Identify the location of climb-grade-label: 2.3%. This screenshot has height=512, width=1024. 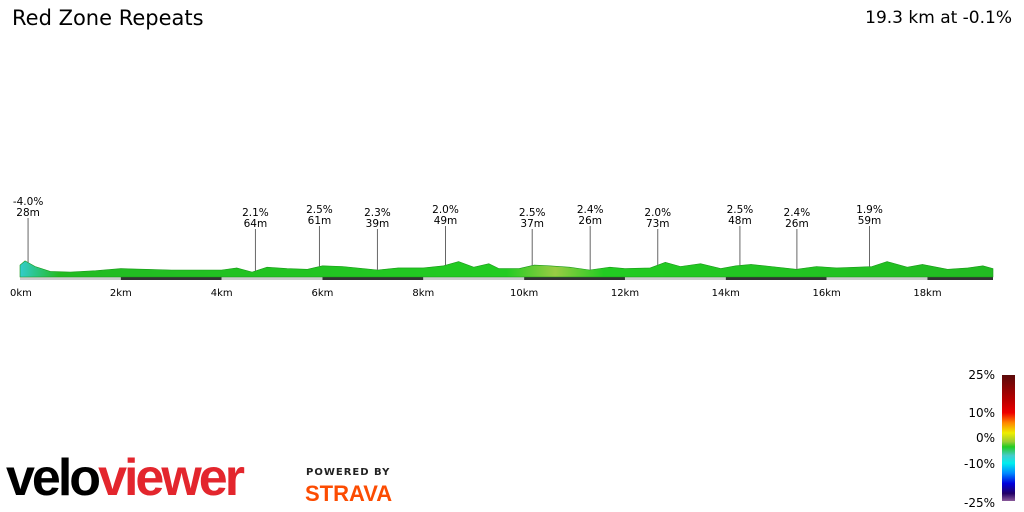
(377, 213).